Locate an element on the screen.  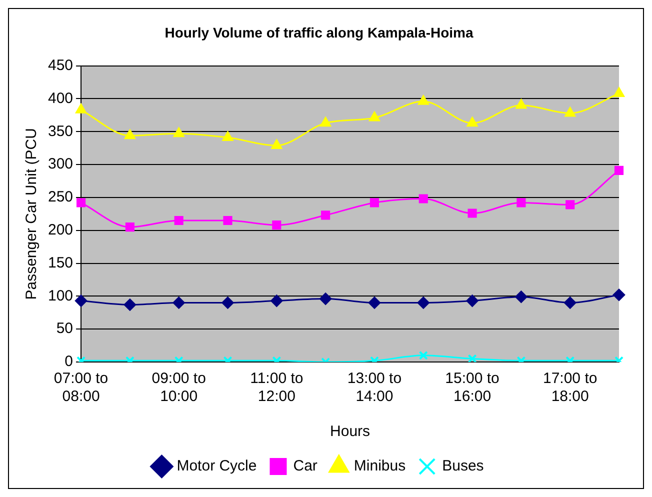
chart-title: Hourly Volume of traffic along Kampala-Hoima is located at coordinates (319, 32).